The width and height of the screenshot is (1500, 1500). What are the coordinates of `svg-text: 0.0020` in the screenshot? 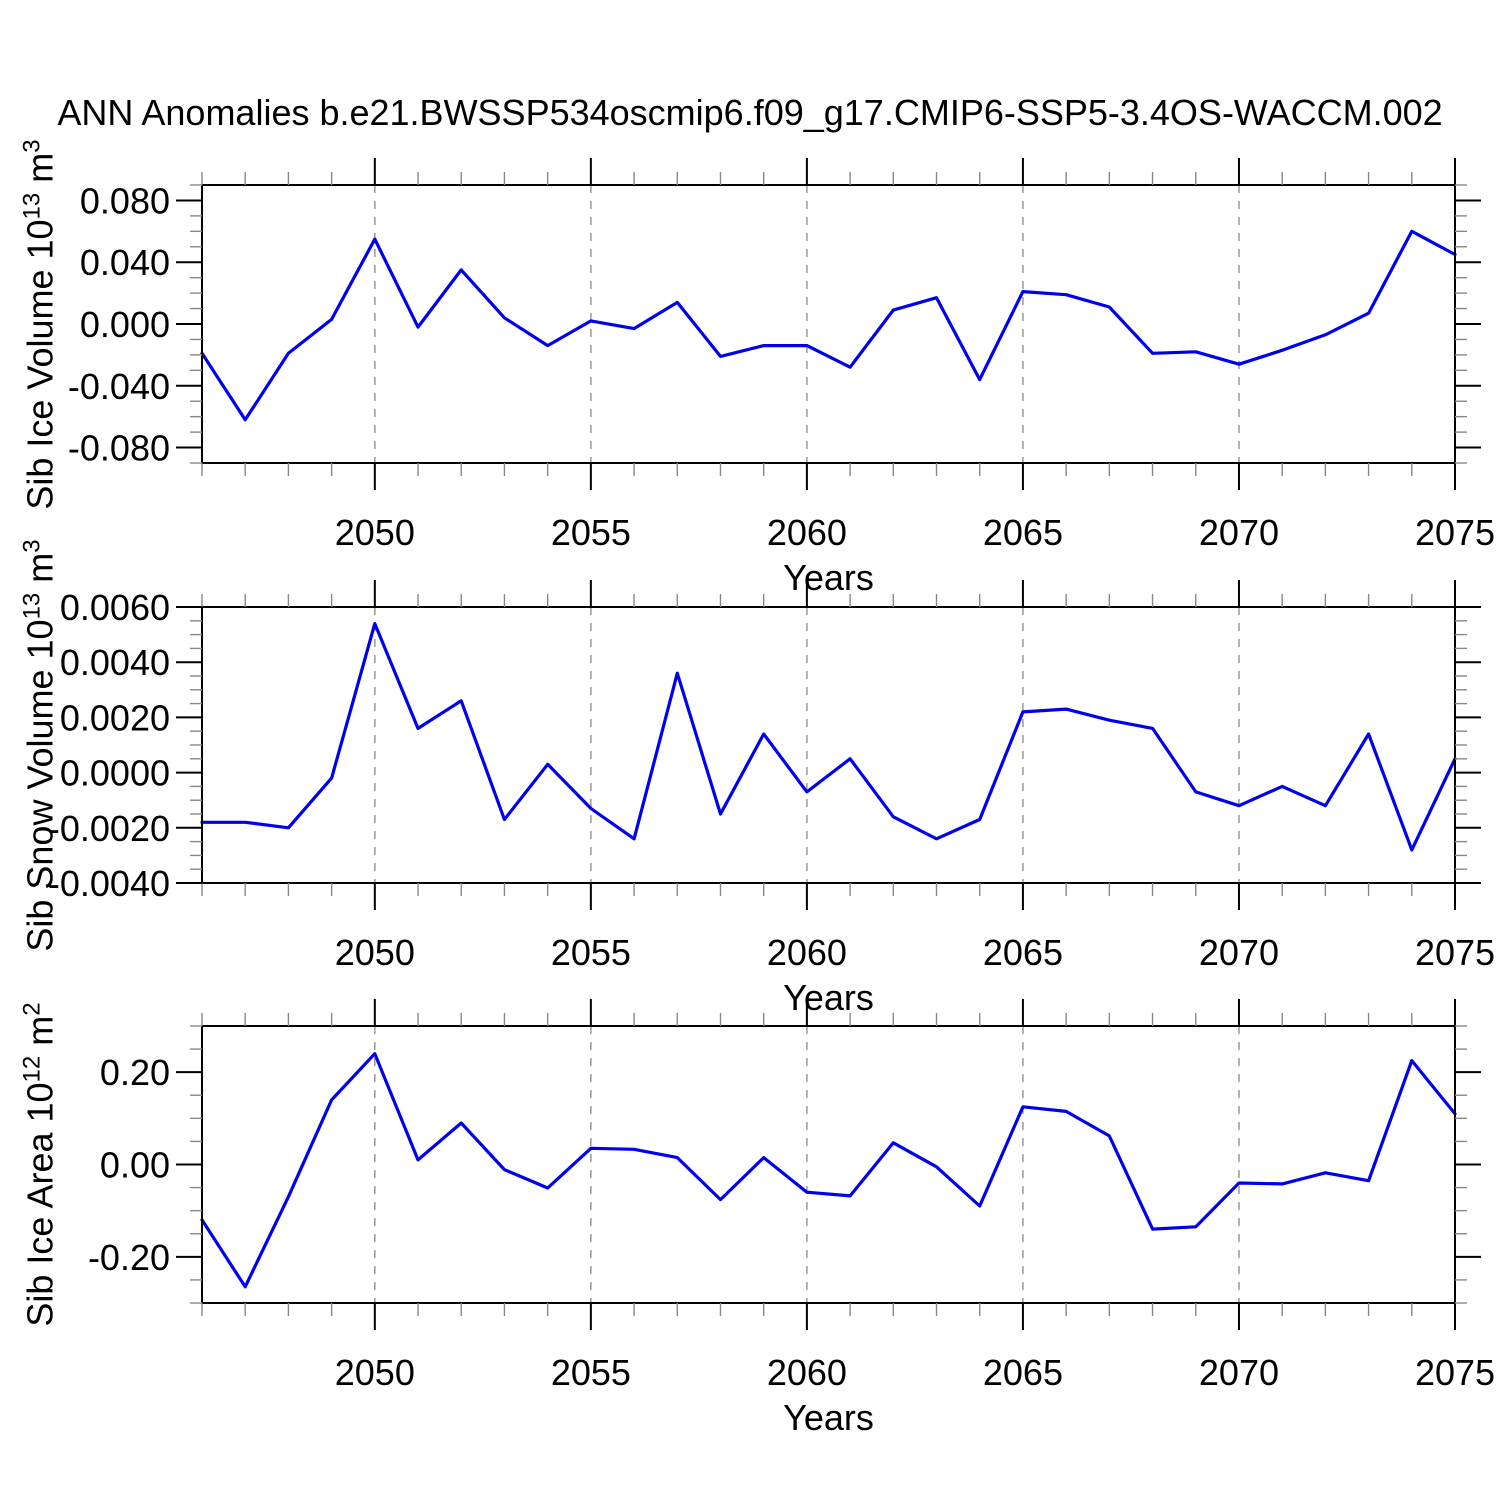 It's located at (115, 717).